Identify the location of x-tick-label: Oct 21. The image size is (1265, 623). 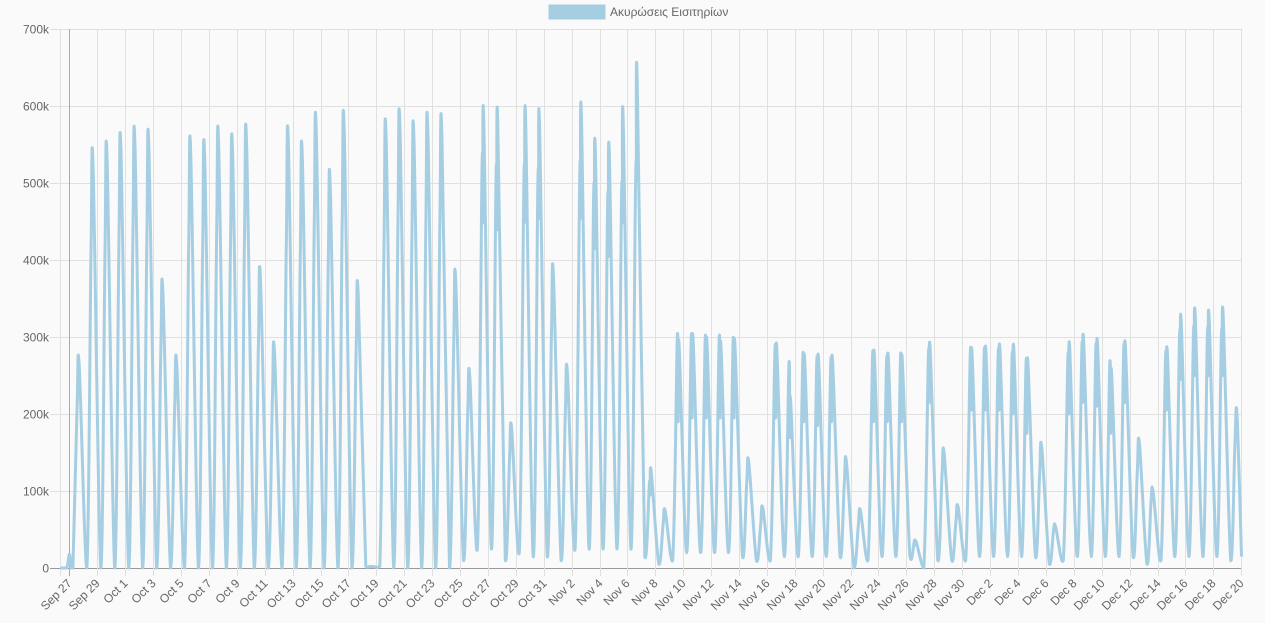
(392, 593).